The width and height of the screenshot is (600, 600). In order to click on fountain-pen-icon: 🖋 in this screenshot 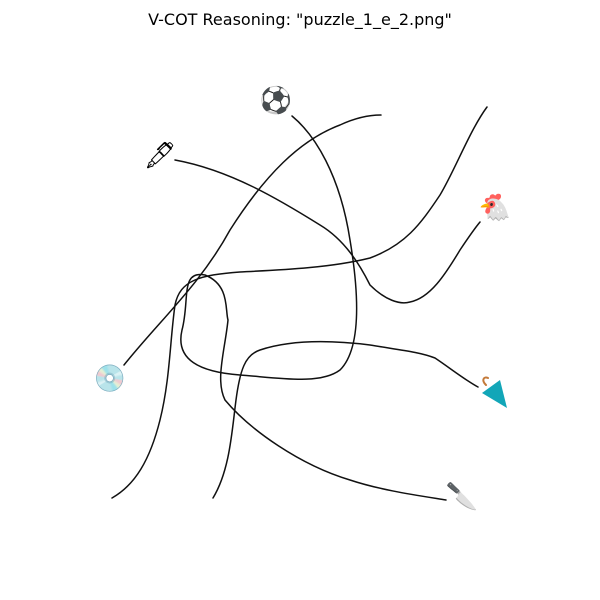, I will do `click(160, 156)`.